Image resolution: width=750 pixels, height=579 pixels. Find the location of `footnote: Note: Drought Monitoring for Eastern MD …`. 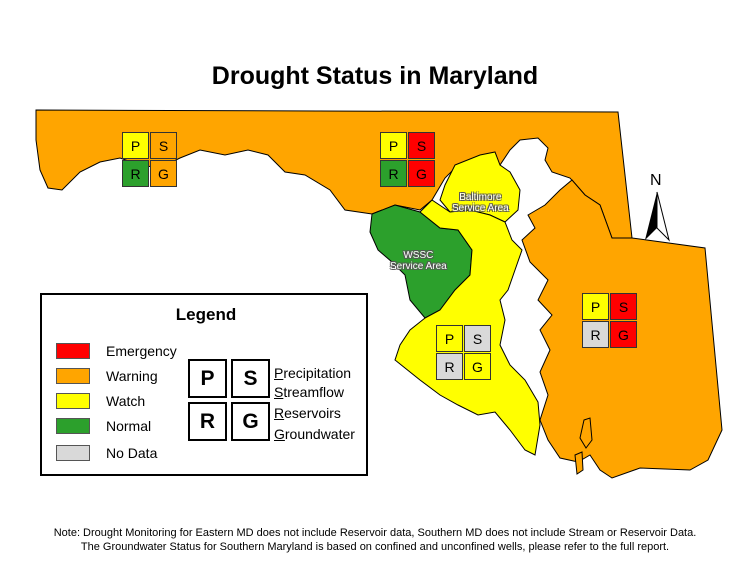

footnote: Note: Drought Monitoring for Eastern MD … is located at coordinates (375, 540).